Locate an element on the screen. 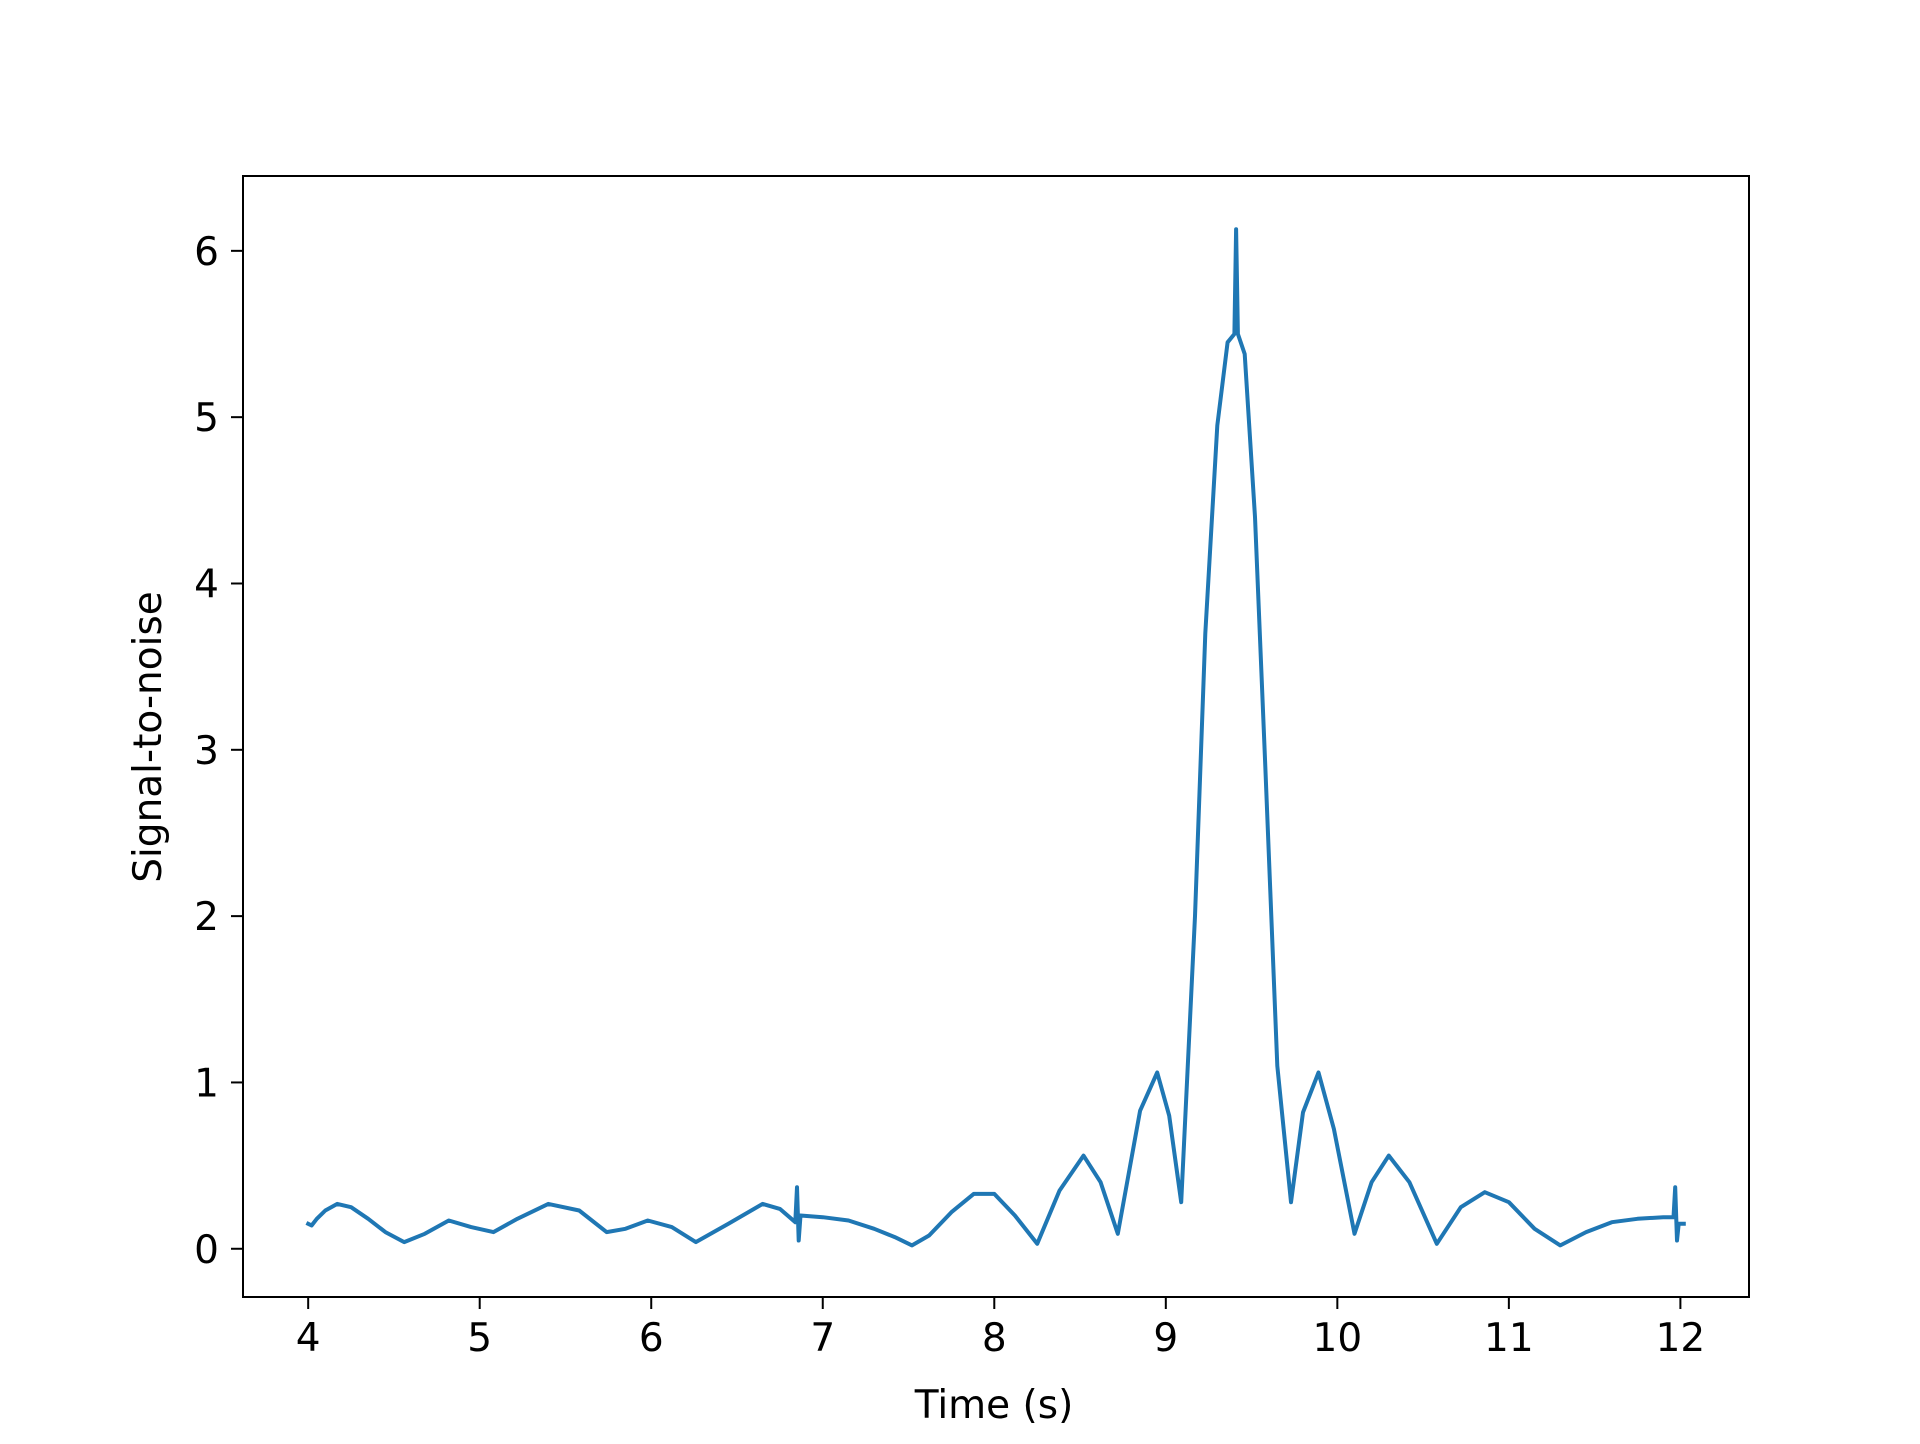 Image resolution: width=1920 pixels, height=1444 pixels. x-tick-label: 5 is located at coordinates (479, 1338).